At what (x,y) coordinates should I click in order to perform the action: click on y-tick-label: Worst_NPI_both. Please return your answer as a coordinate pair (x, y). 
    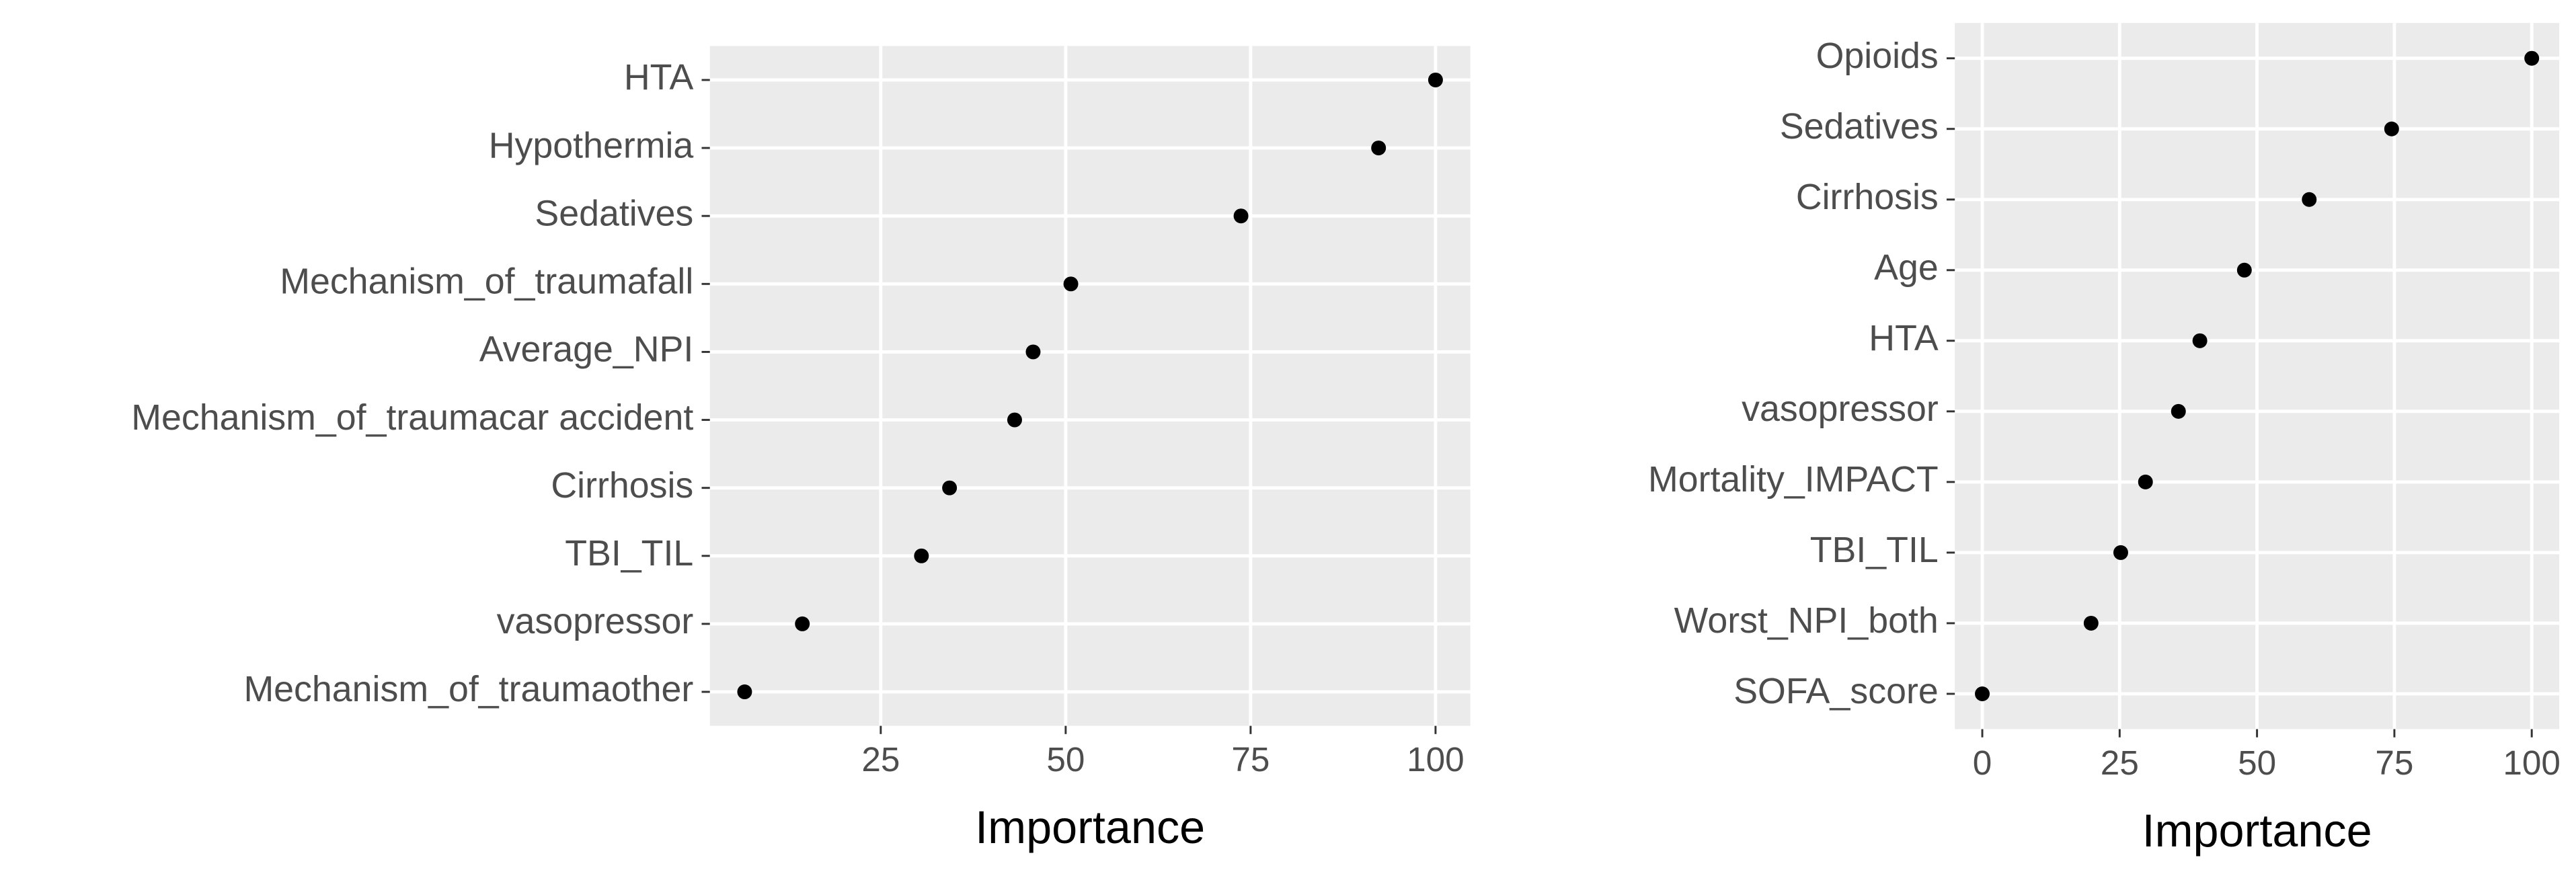
    Looking at the image, I should click on (1807, 620).